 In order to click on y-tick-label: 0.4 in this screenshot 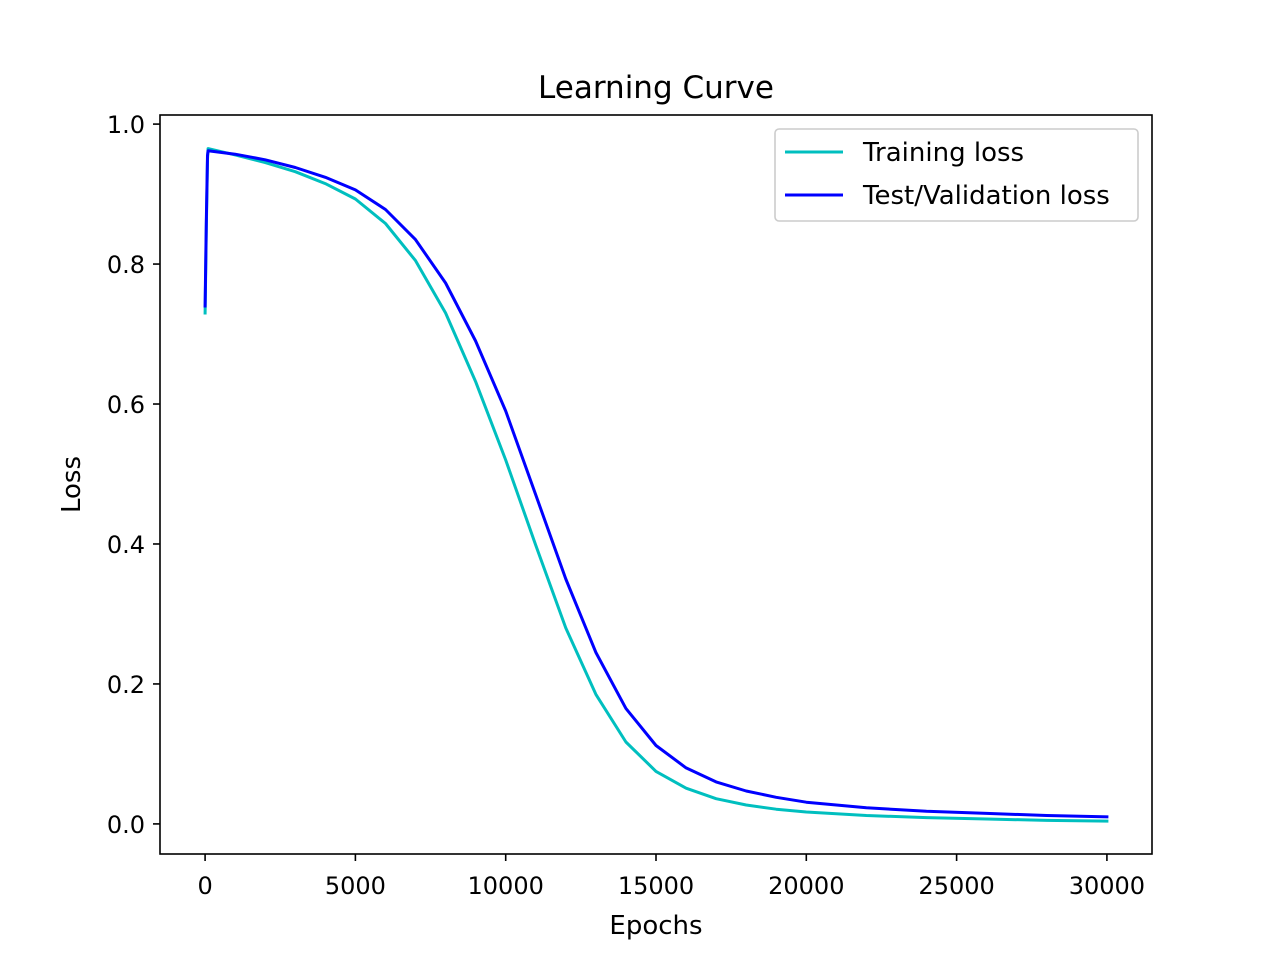, I will do `click(126, 545)`.